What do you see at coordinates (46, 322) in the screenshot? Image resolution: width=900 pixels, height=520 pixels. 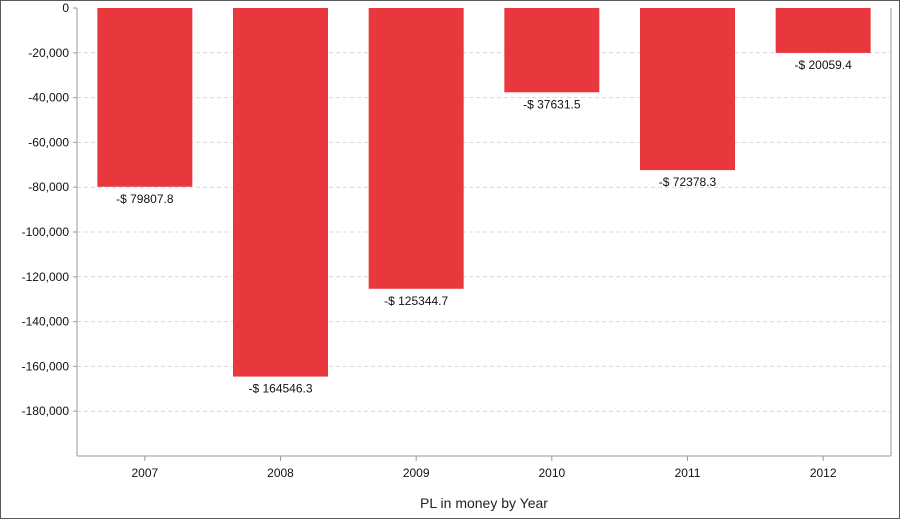 I see `y-tick-label: -140,000` at bounding box center [46, 322].